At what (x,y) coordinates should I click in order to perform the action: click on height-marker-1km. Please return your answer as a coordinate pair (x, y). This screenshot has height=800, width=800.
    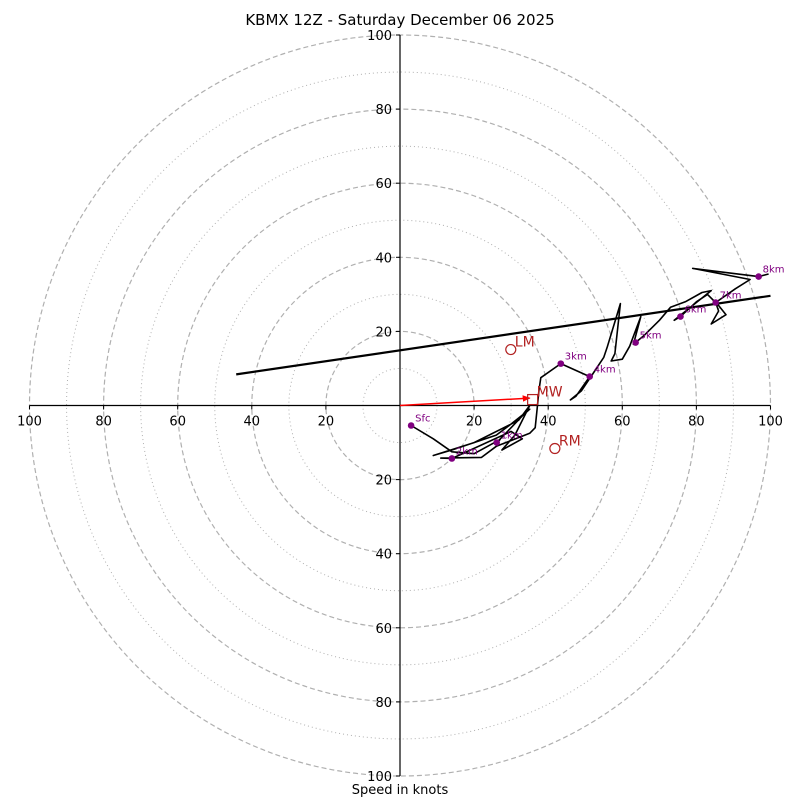
    Looking at the image, I should click on (497, 442).